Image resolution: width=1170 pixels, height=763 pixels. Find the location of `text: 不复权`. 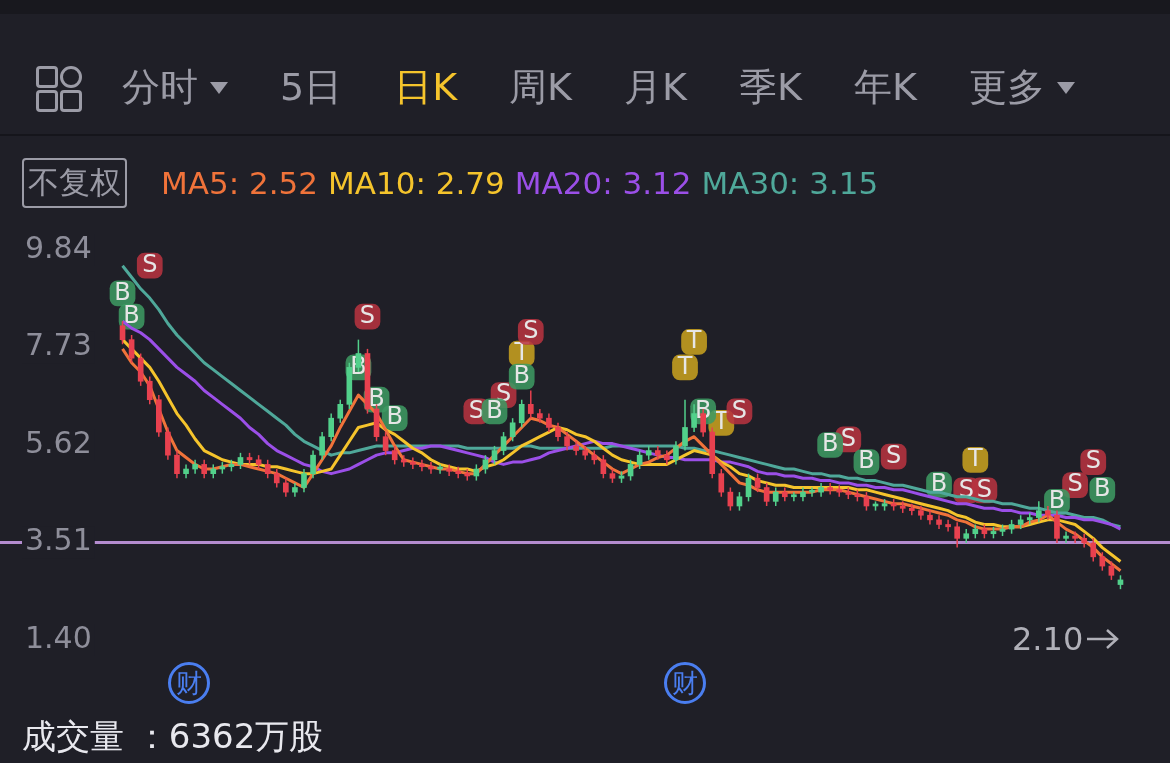

text: 不复权 is located at coordinates (74, 183).